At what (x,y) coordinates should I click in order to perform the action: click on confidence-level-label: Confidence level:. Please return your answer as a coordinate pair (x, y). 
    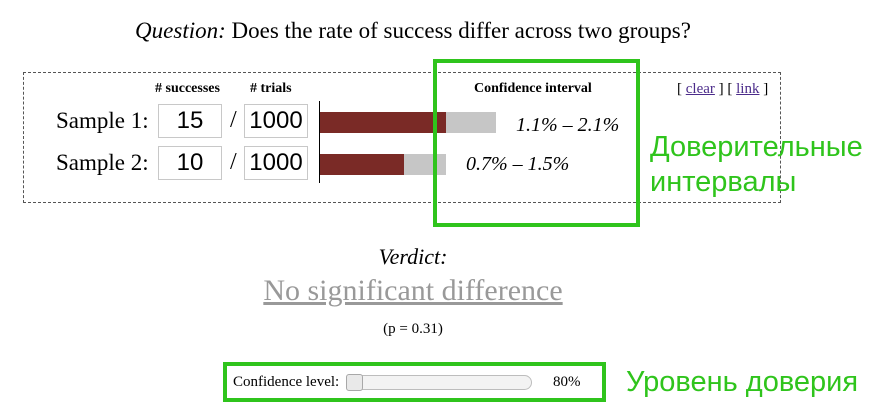
    Looking at the image, I should click on (286, 382).